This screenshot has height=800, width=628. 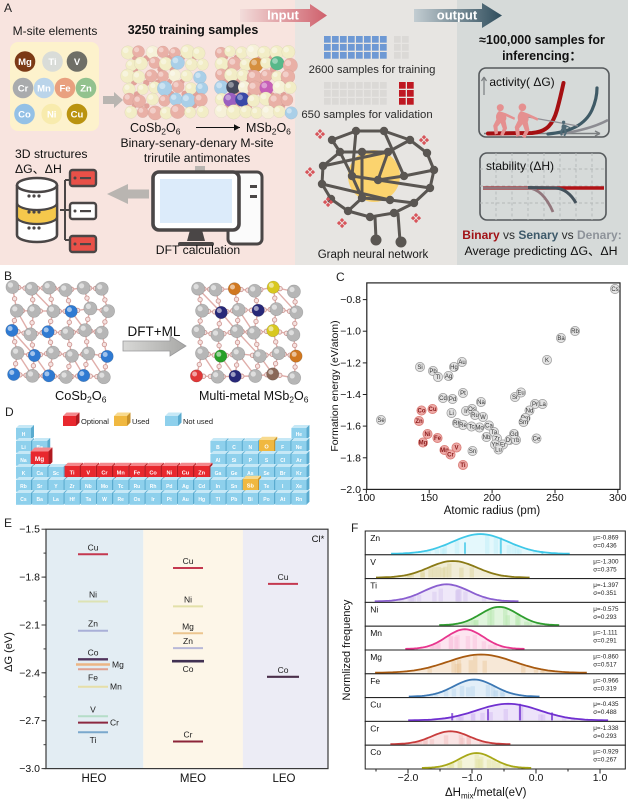 I want to click on svg-text: output, so click(x=457, y=15).